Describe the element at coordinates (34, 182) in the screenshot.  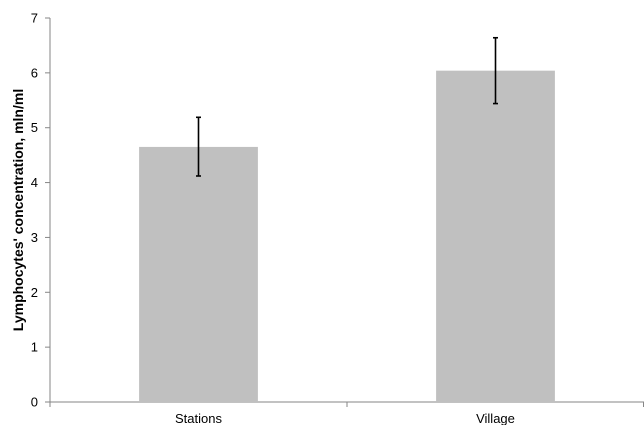
I see `y-tick-label: 4` at that location.